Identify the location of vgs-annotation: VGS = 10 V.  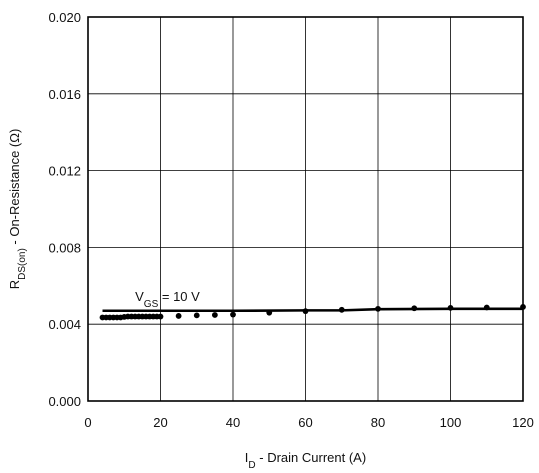
(167, 299).